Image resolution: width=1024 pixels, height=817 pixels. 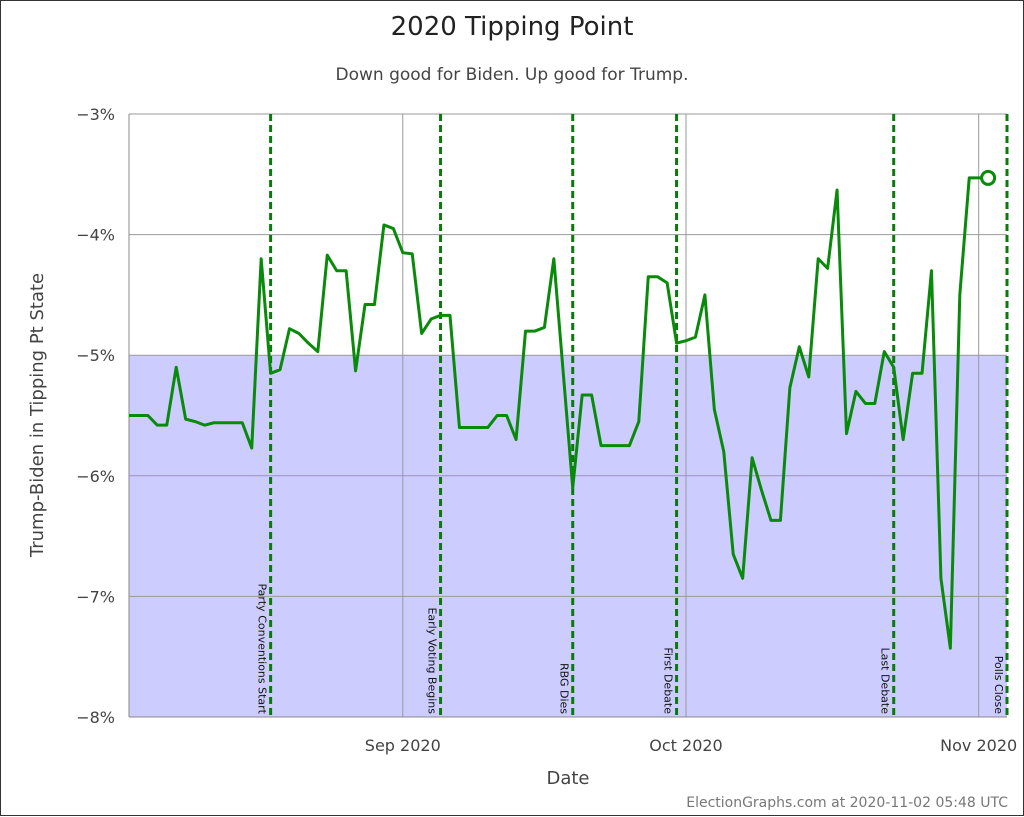 I want to click on event-label: Party Conventions Start, so click(x=262, y=648).